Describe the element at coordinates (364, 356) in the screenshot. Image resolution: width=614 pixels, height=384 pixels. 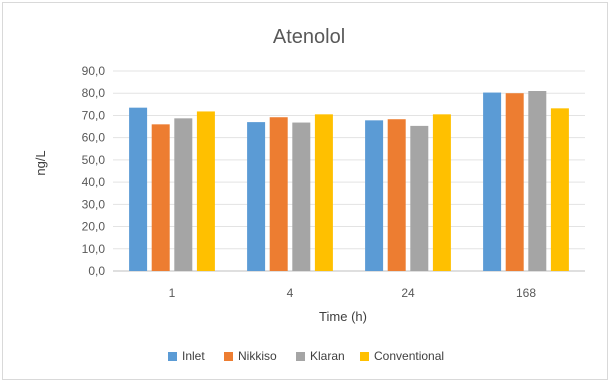
I see `legend-swatch-conventional` at that location.